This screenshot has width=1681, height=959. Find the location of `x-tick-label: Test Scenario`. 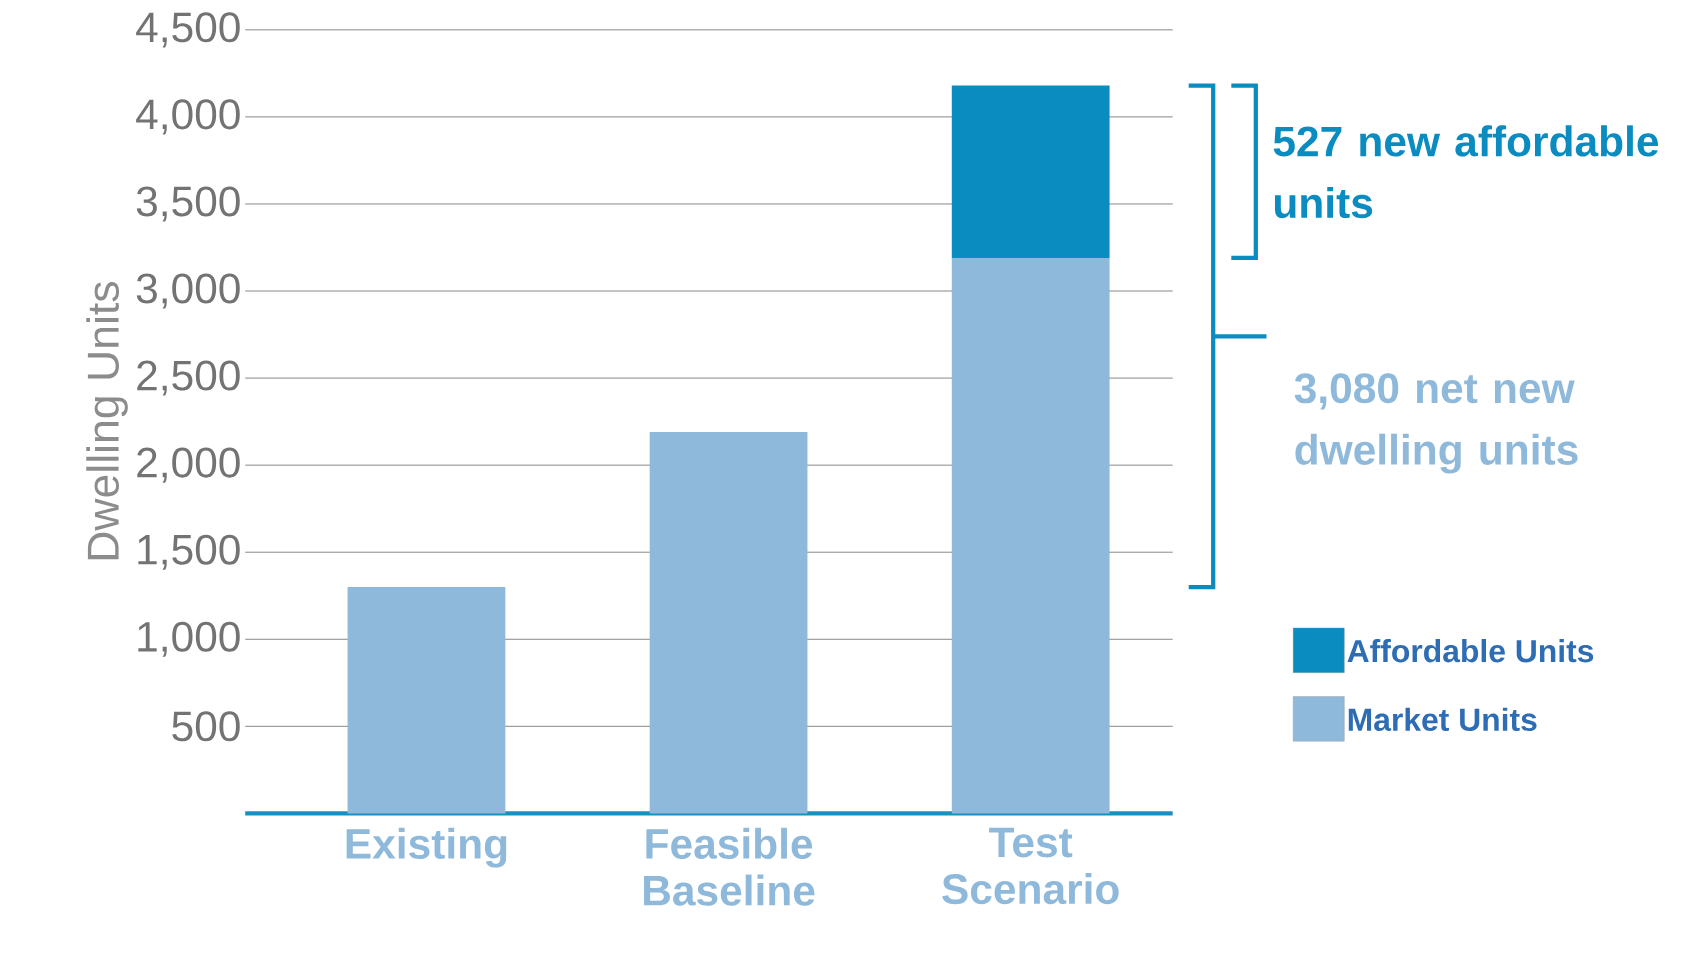

x-tick-label: Test Scenario is located at coordinates (1030, 865).